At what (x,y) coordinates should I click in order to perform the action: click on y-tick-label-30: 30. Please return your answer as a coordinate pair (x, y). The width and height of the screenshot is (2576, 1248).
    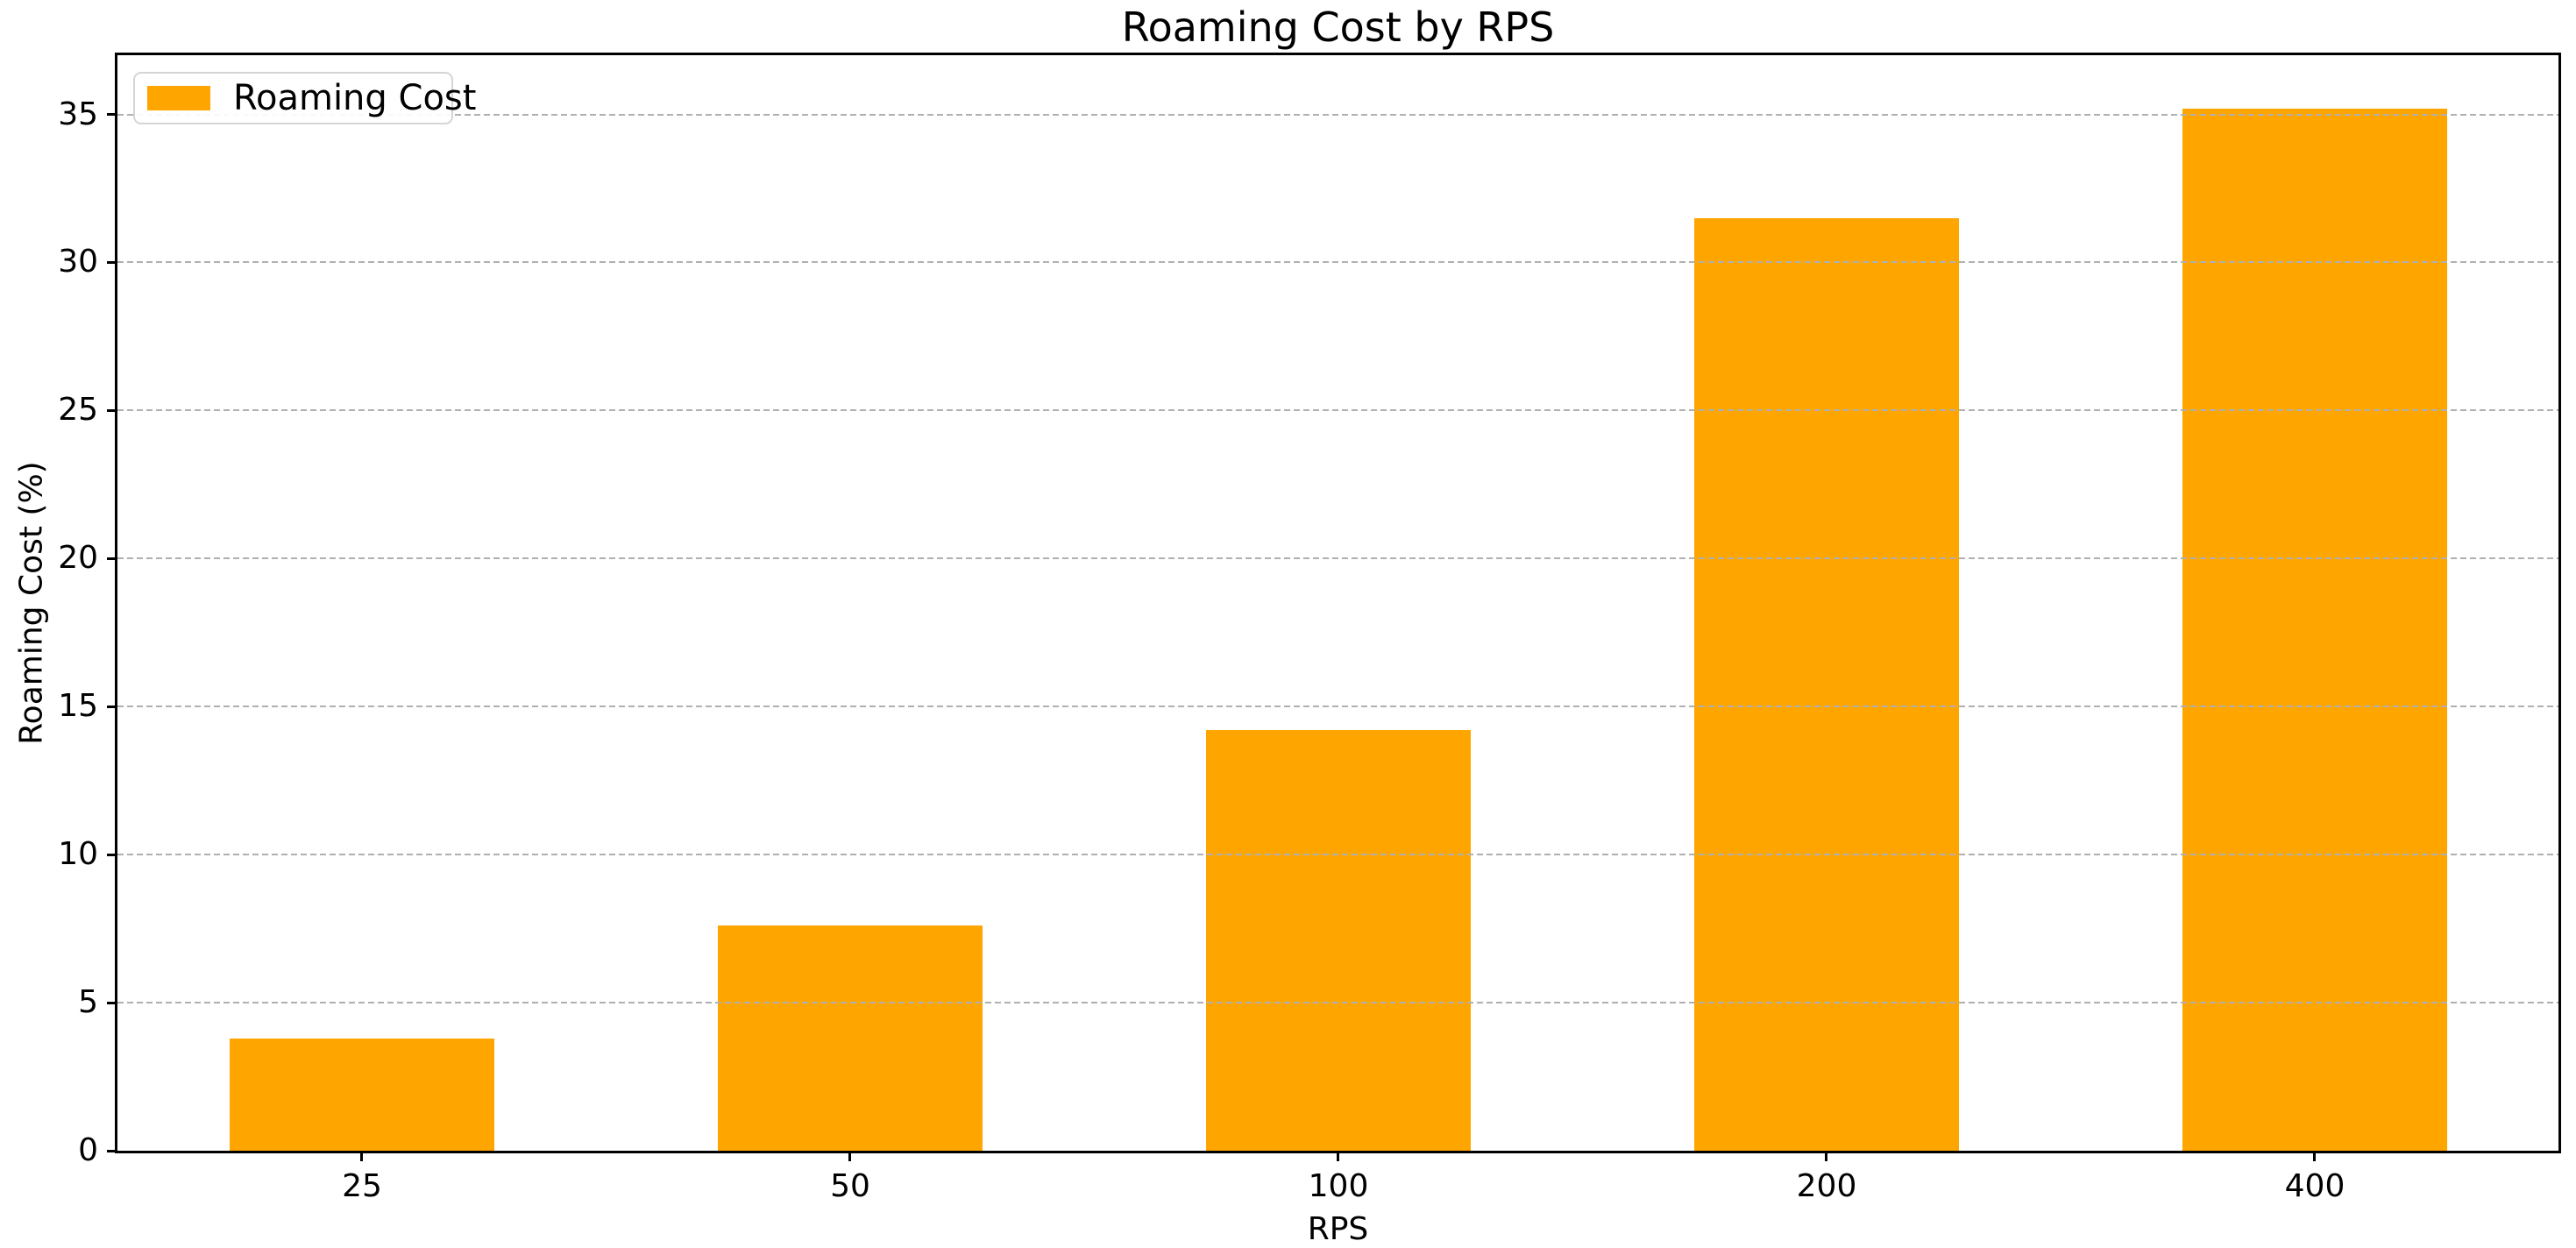
    Looking at the image, I should click on (78, 262).